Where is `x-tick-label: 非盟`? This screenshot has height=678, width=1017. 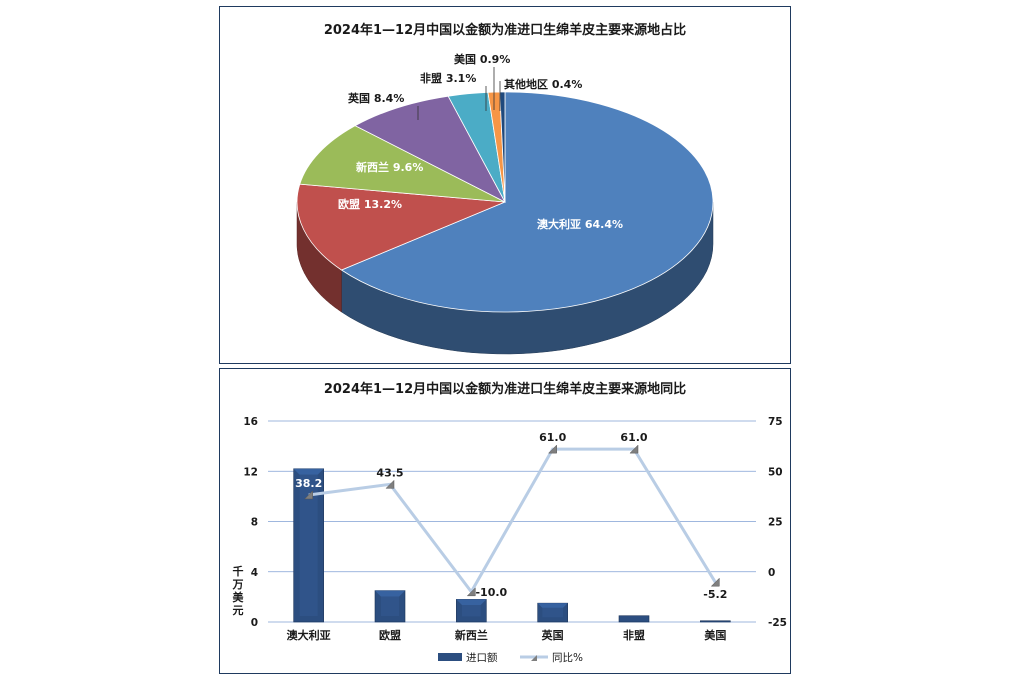
x-tick-label: 非盟 is located at coordinates (634, 635).